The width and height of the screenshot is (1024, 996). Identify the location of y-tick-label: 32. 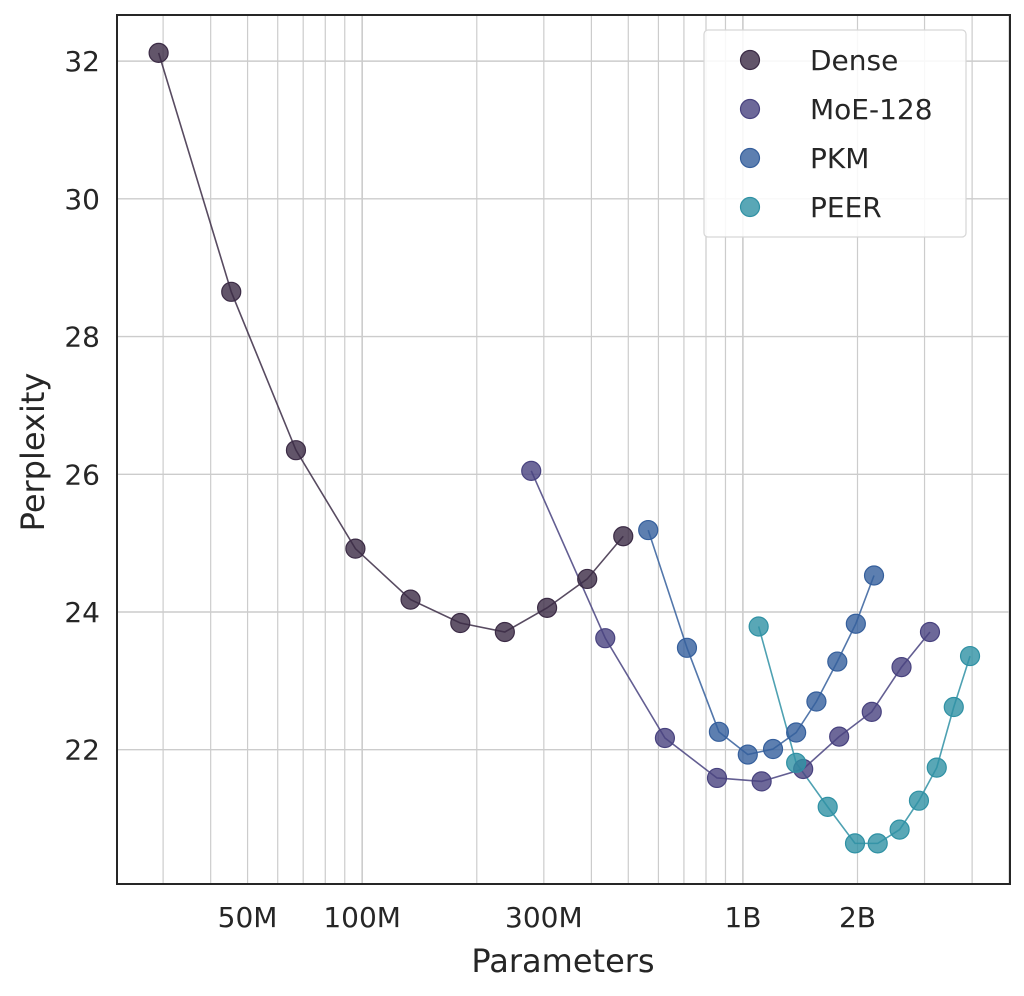
(82, 61).